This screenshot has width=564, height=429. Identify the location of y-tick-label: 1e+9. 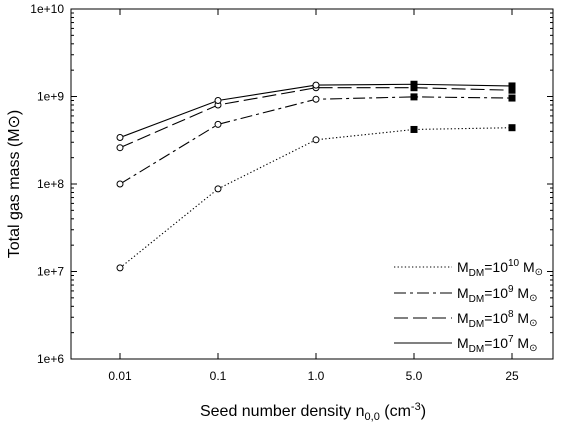
(50, 97).